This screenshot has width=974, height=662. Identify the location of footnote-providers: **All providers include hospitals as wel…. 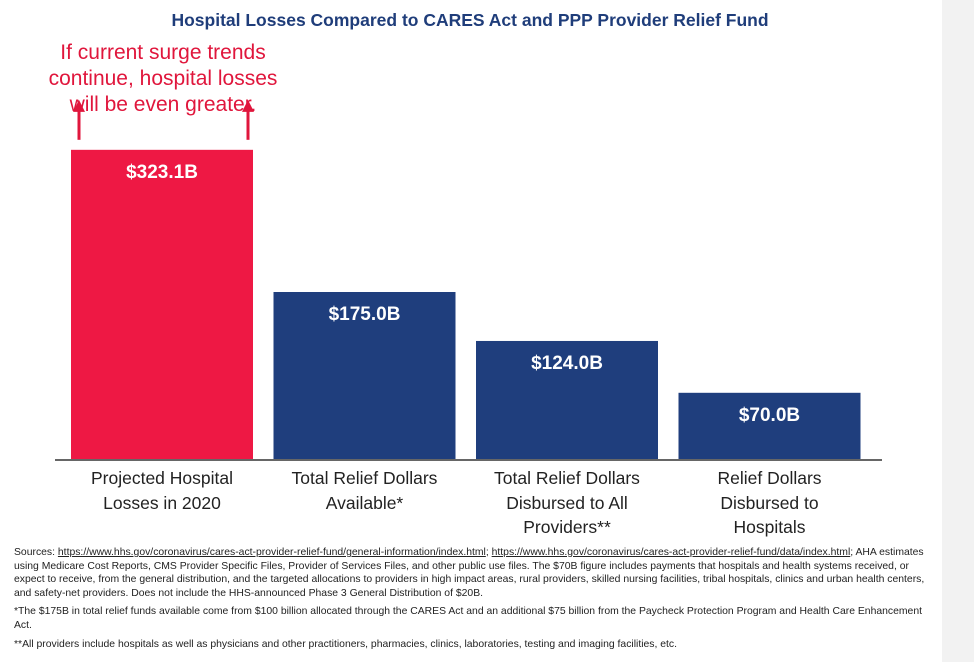
(346, 644).